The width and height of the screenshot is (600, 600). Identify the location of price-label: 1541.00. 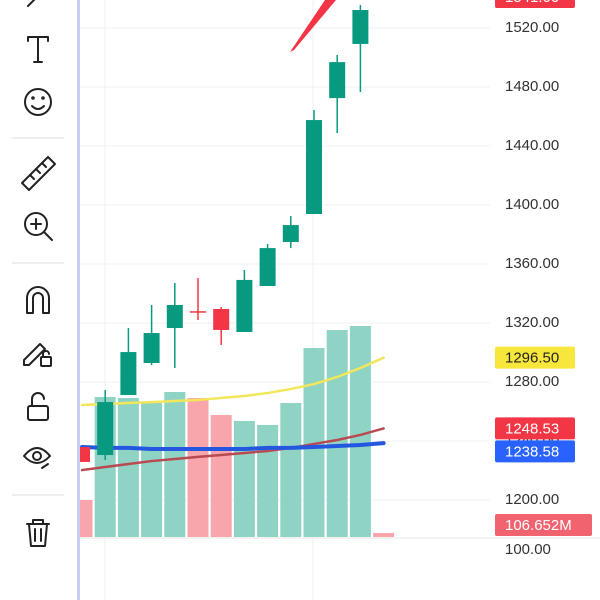
(532, 3).